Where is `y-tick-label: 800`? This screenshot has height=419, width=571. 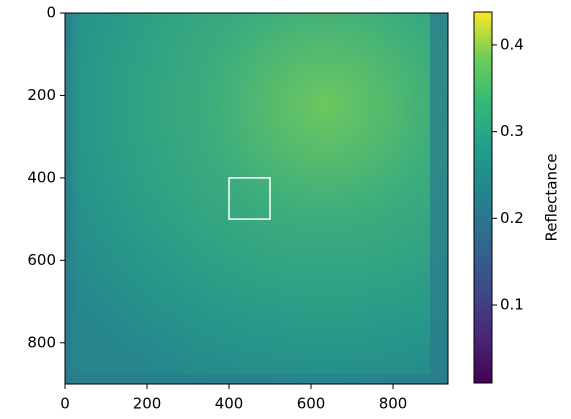 y-tick-label: 800 is located at coordinates (41, 342).